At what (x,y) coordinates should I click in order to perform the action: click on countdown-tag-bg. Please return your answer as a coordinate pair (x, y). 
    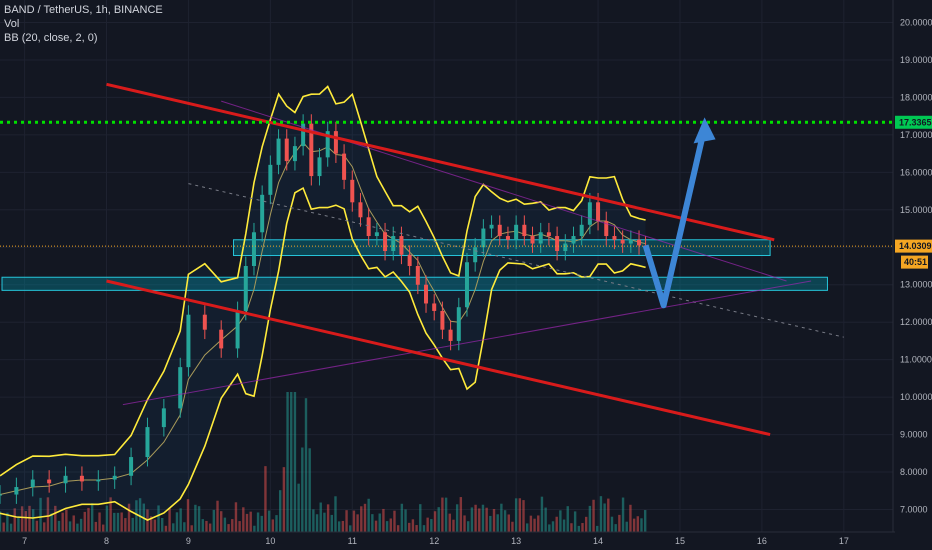
    Looking at the image, I should click on (914, 262).